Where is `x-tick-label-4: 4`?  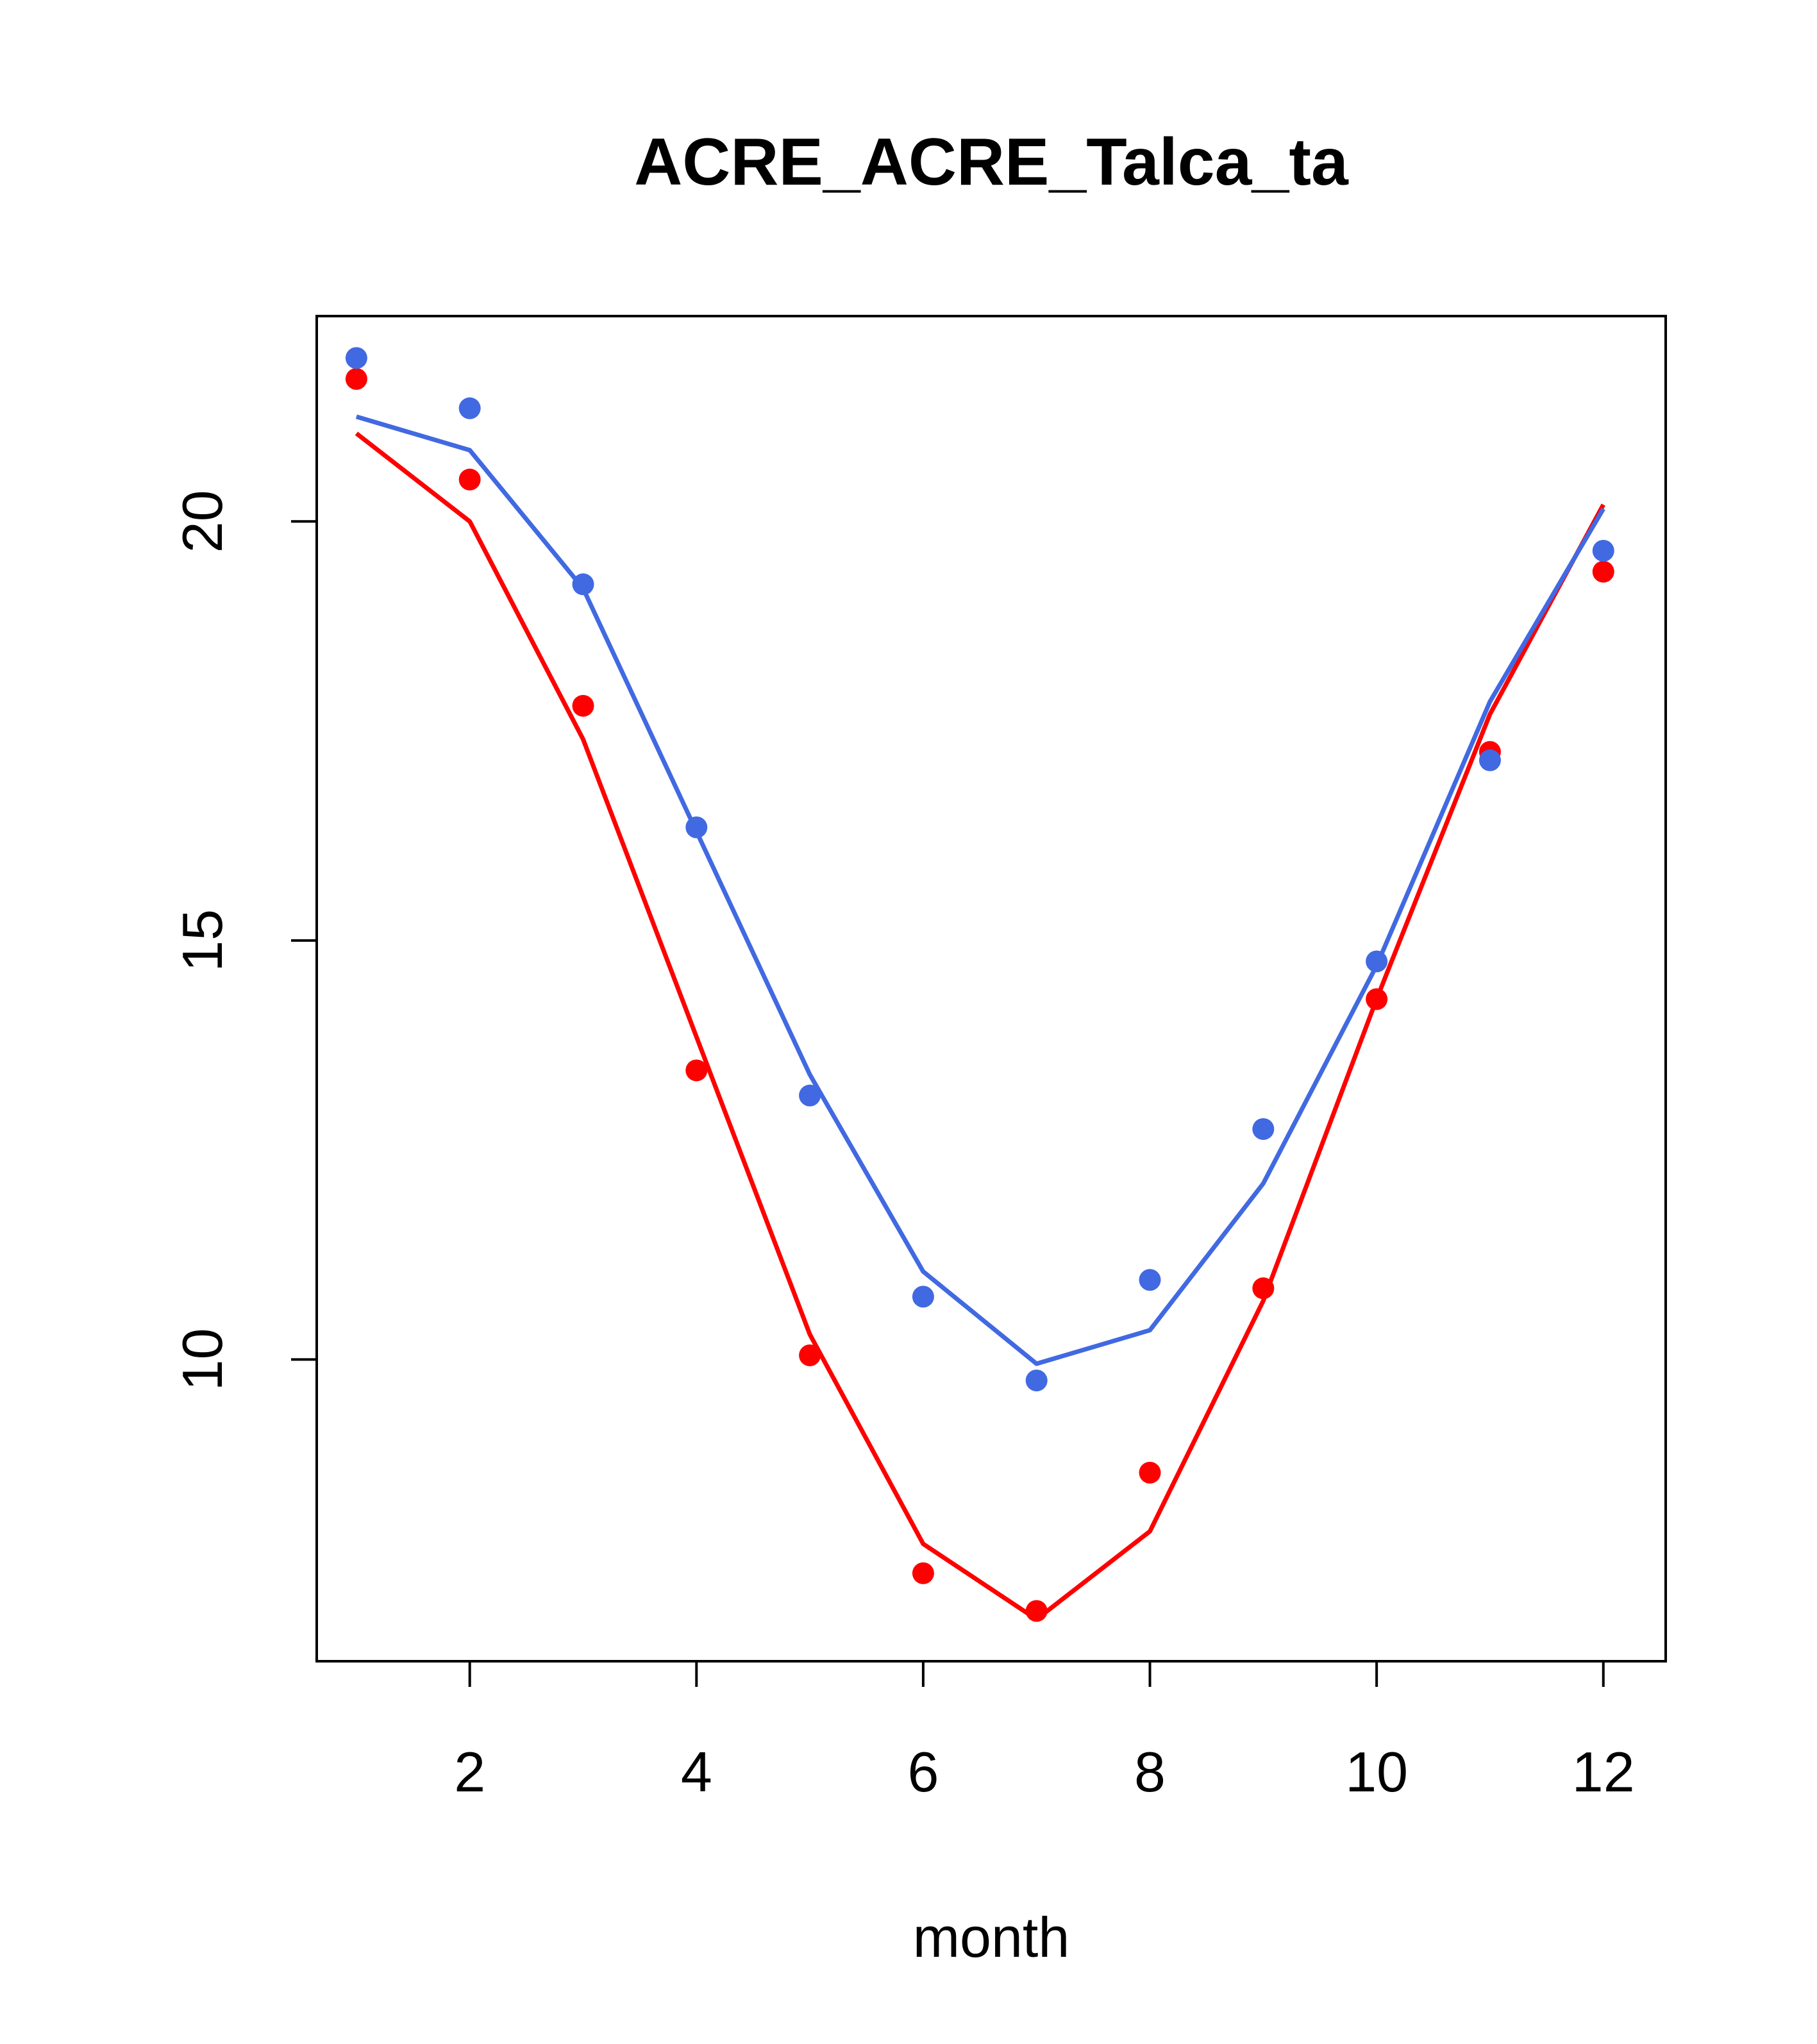 x-tick-label-4: 4 is located at coordinates (696, 1772).